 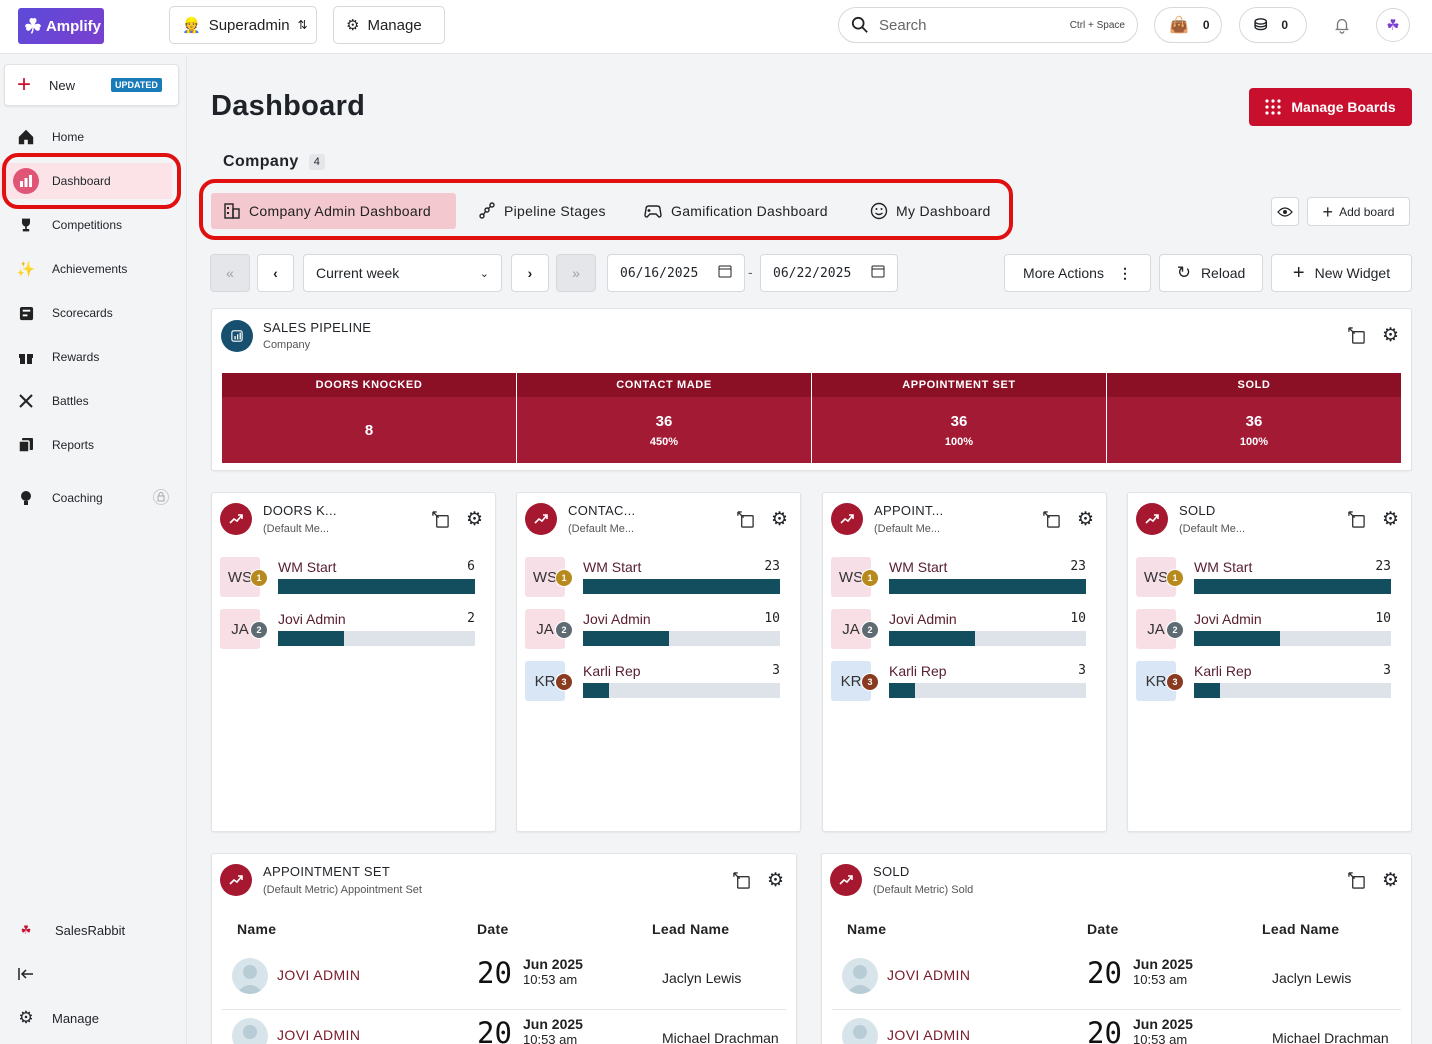 What do you see at coordinates (26, 445) in the screenshot?
I see `reports-icon` at bounding box center [26, 445].